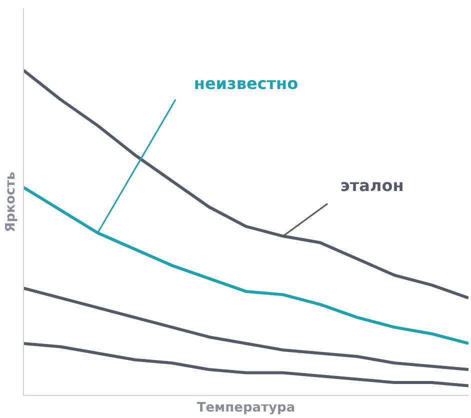 The height and width of the screenshot is (418, 471). I want to click on x-axis-title: Температура, so click(246, 408).